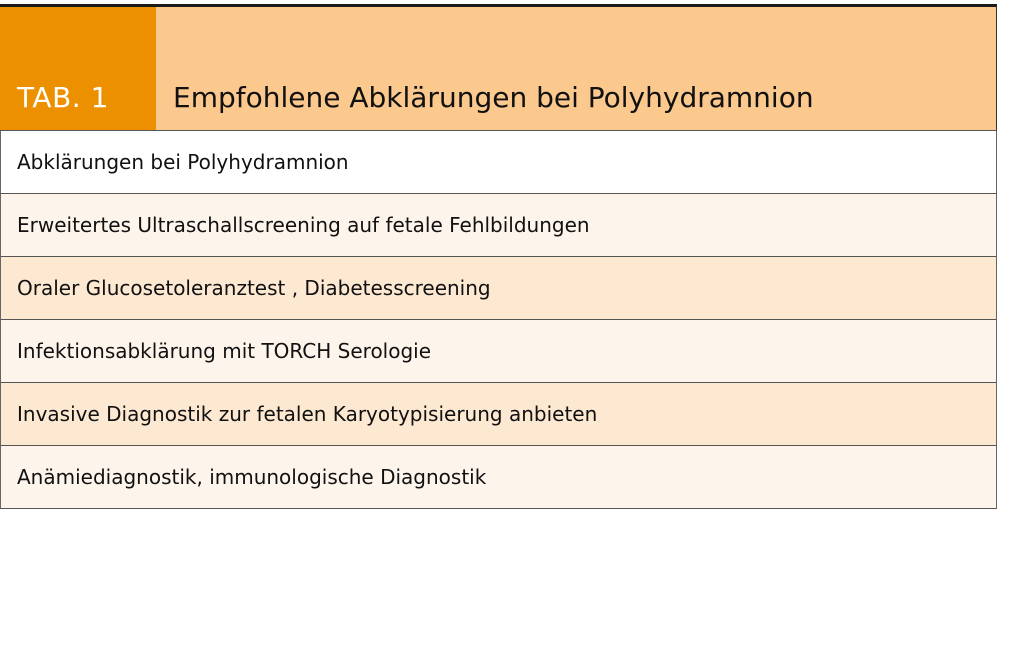 This screenshot has height=646, width=1024. Describe the element at coordinates (78, 68) in the screenshot. I see `table-label: TAB. 1` at that location.